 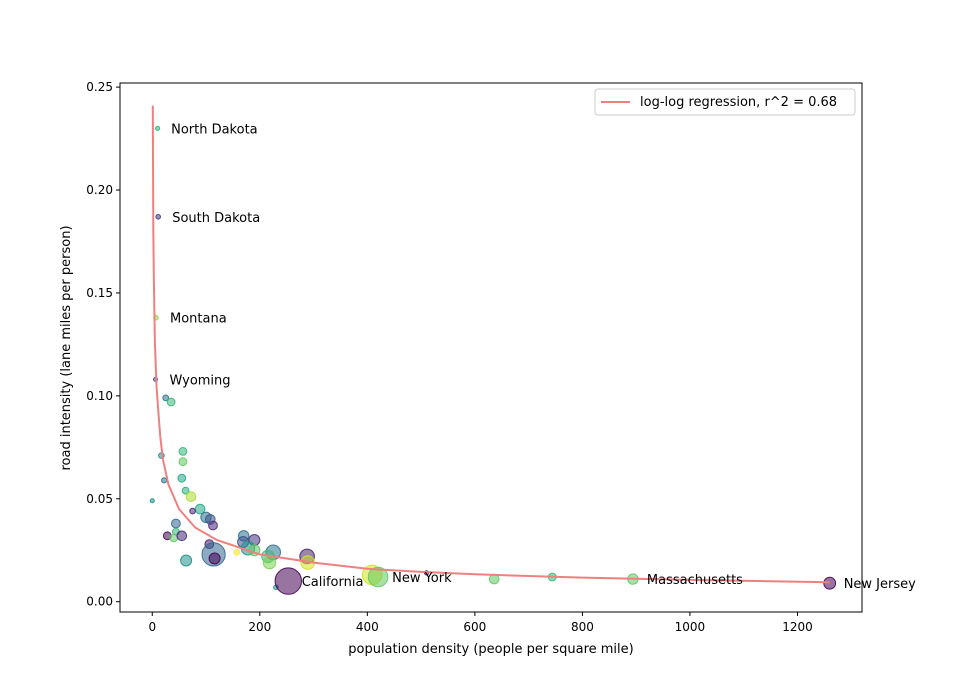 I want to click on annotation-2: Montana, so click(x=198, y=319).